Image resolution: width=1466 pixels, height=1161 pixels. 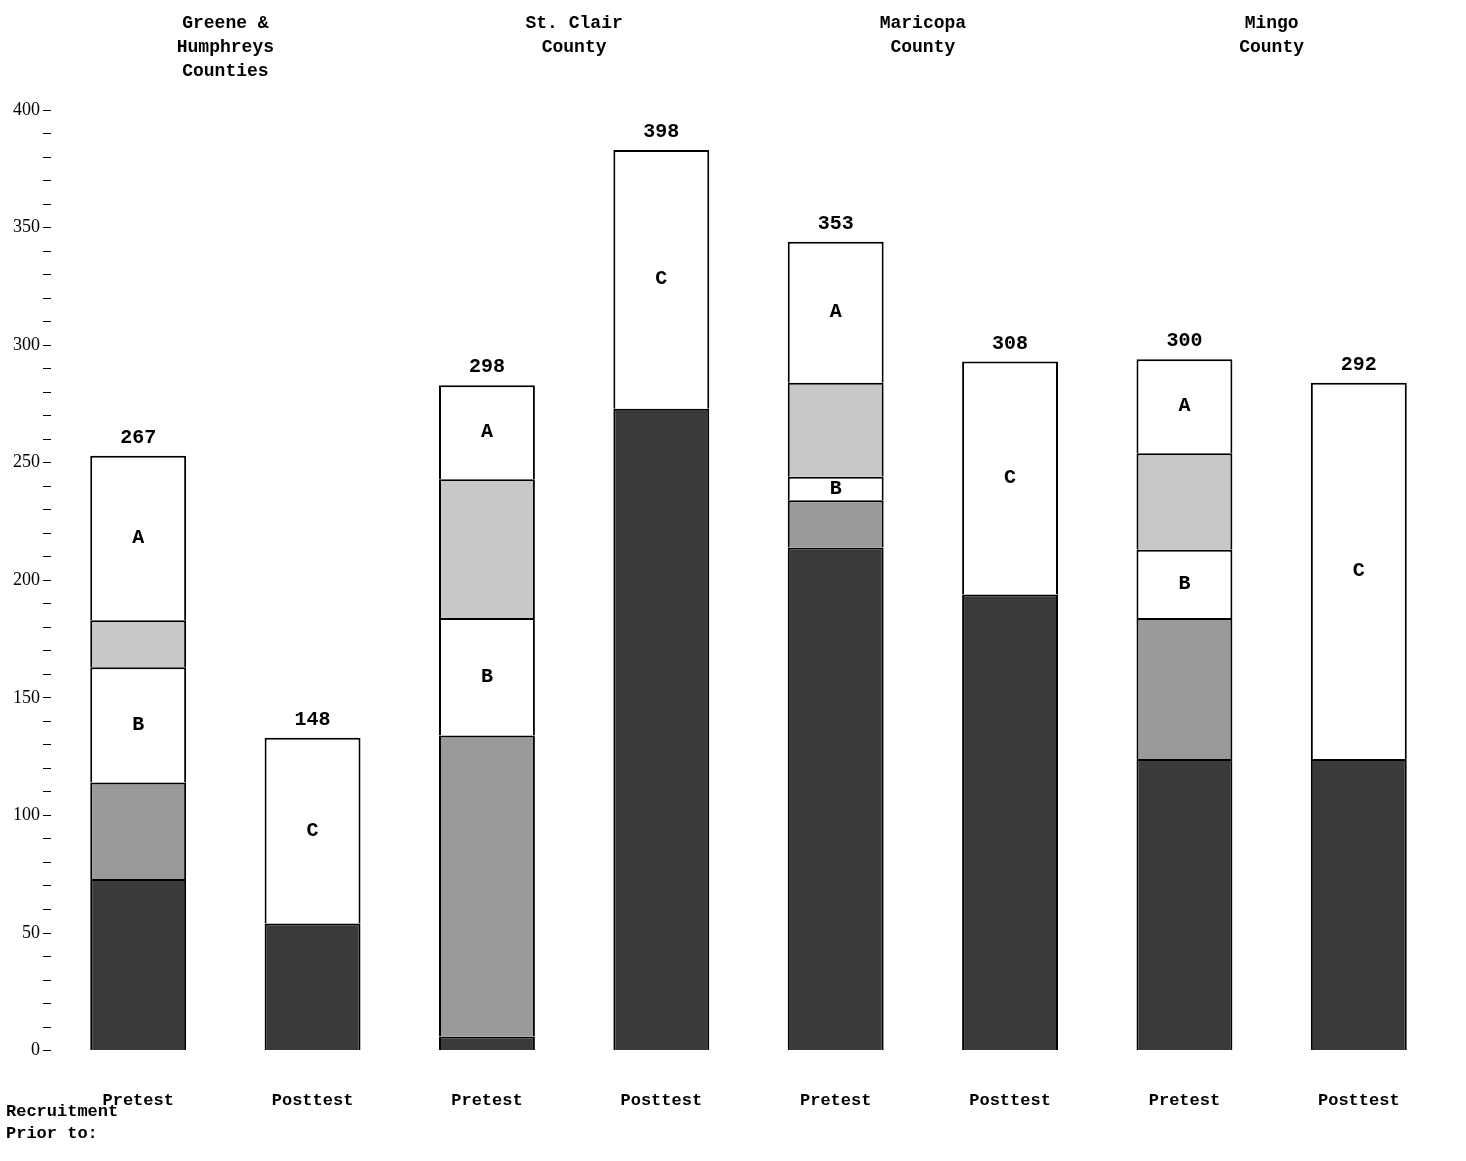 What do you see at coordinates (661, 132) in the screenshot?
I see `annotation: 398` at bounding box center [661, 132].